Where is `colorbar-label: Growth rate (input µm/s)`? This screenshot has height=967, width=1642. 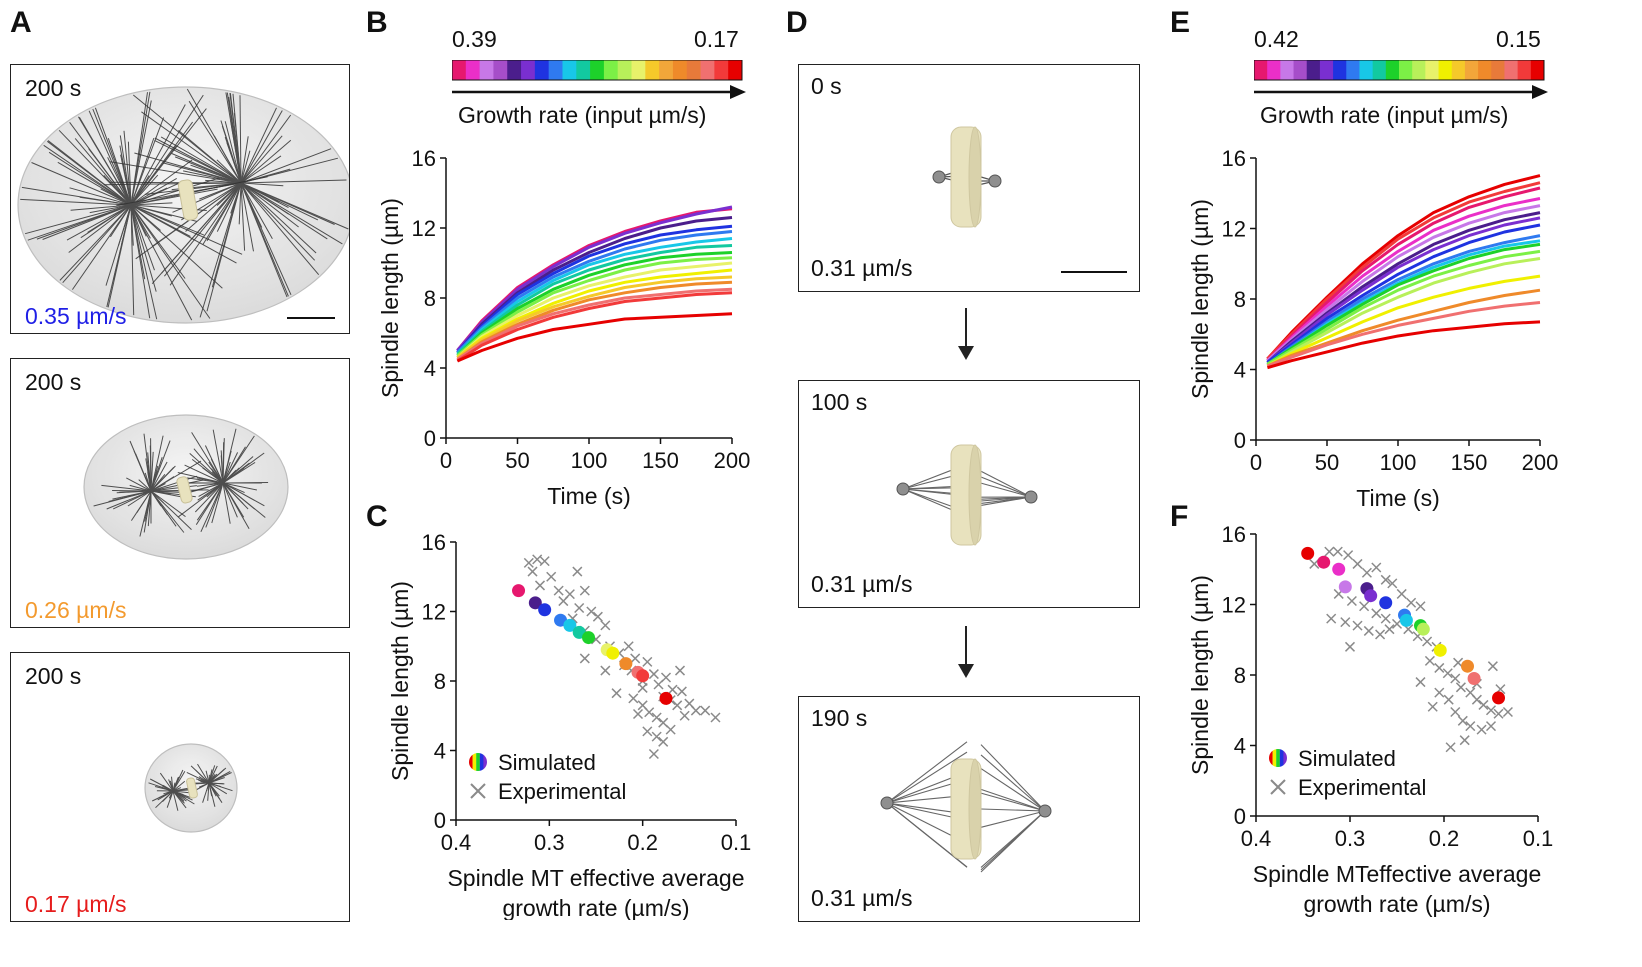
colorbar-label: Growth rate (input µm/s) is located at coordinates (582, 115).